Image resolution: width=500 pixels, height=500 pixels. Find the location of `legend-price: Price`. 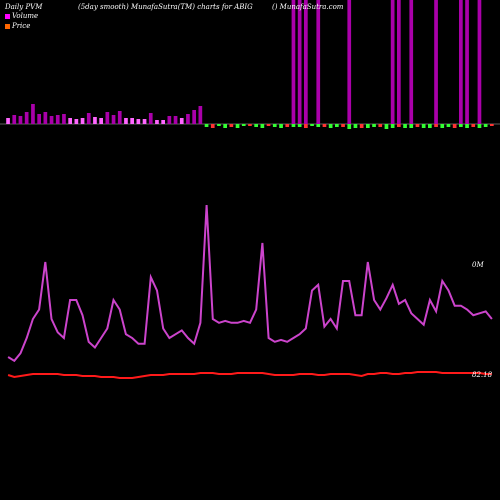

legend-price: Price is located at coordinates (17, 26).